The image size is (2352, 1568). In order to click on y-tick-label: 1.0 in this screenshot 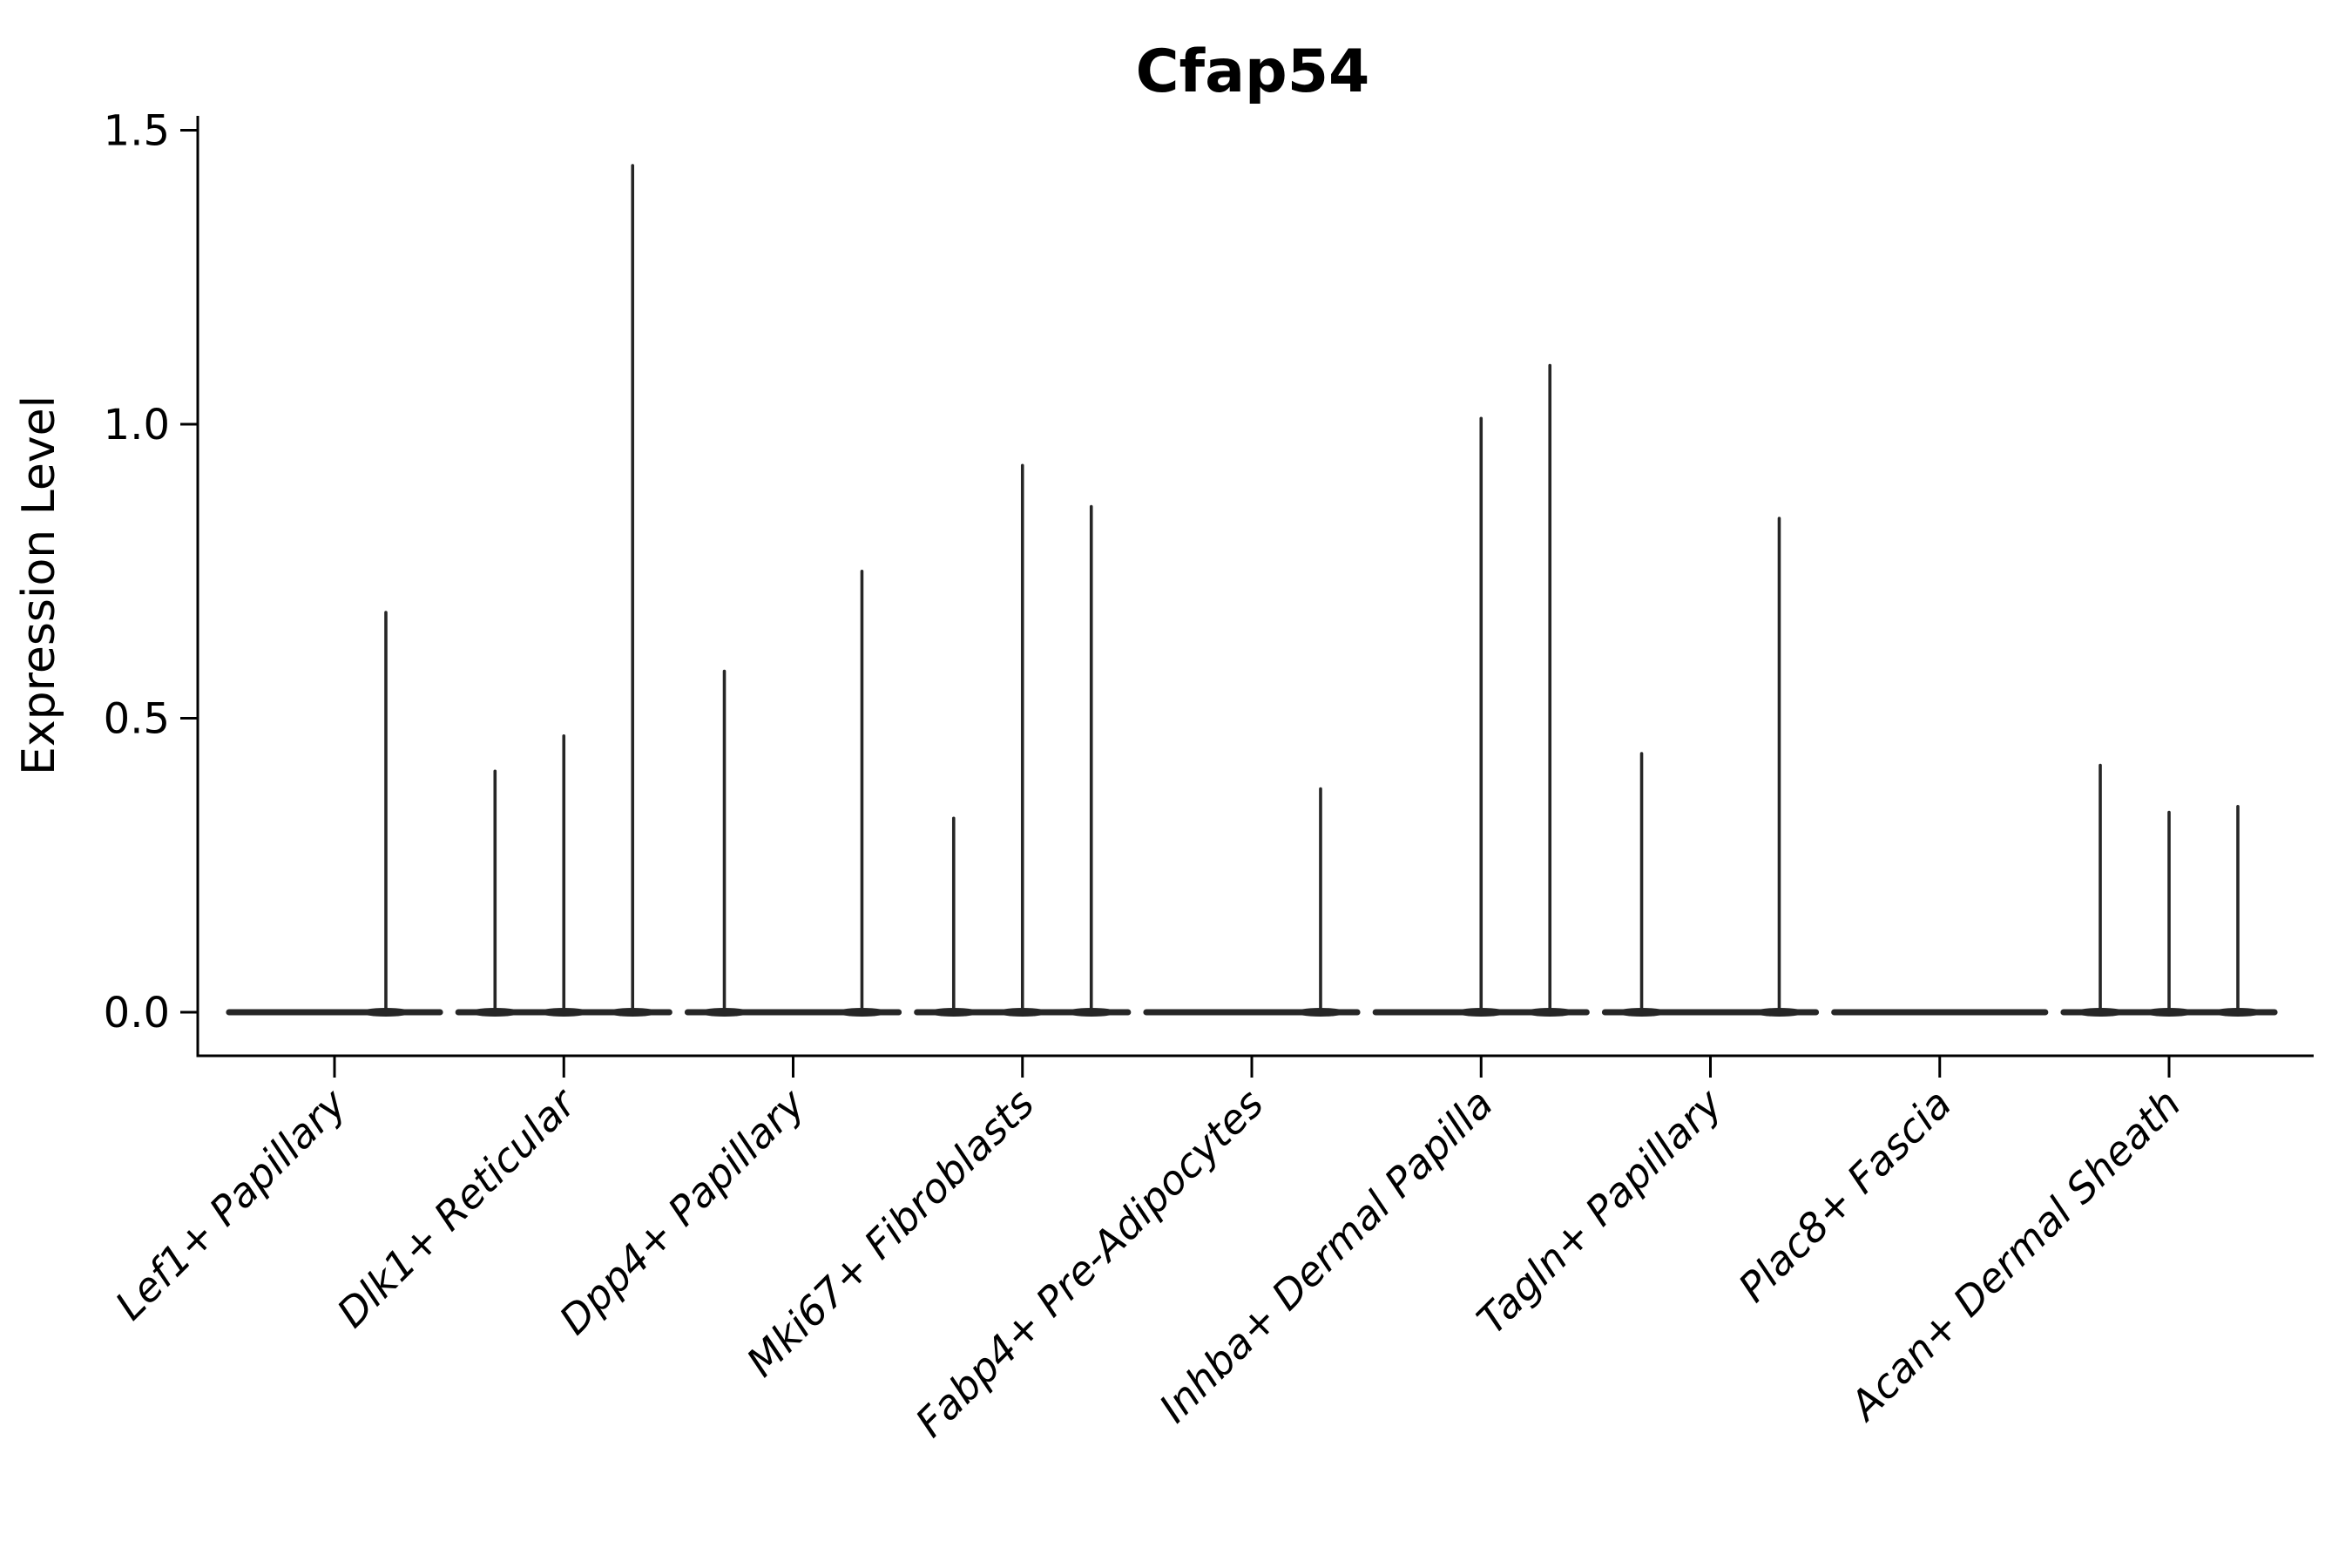, I will do `click(137, 425)`.